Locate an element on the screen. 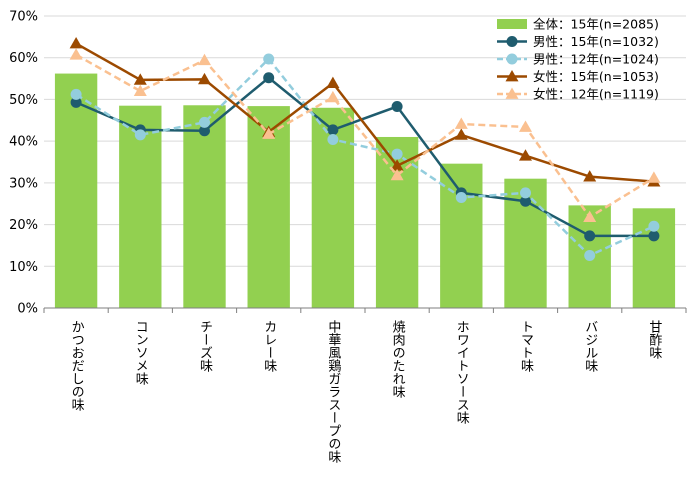  legend-item: 男性：12年(n=1024) is located at coordinates (578, 59).